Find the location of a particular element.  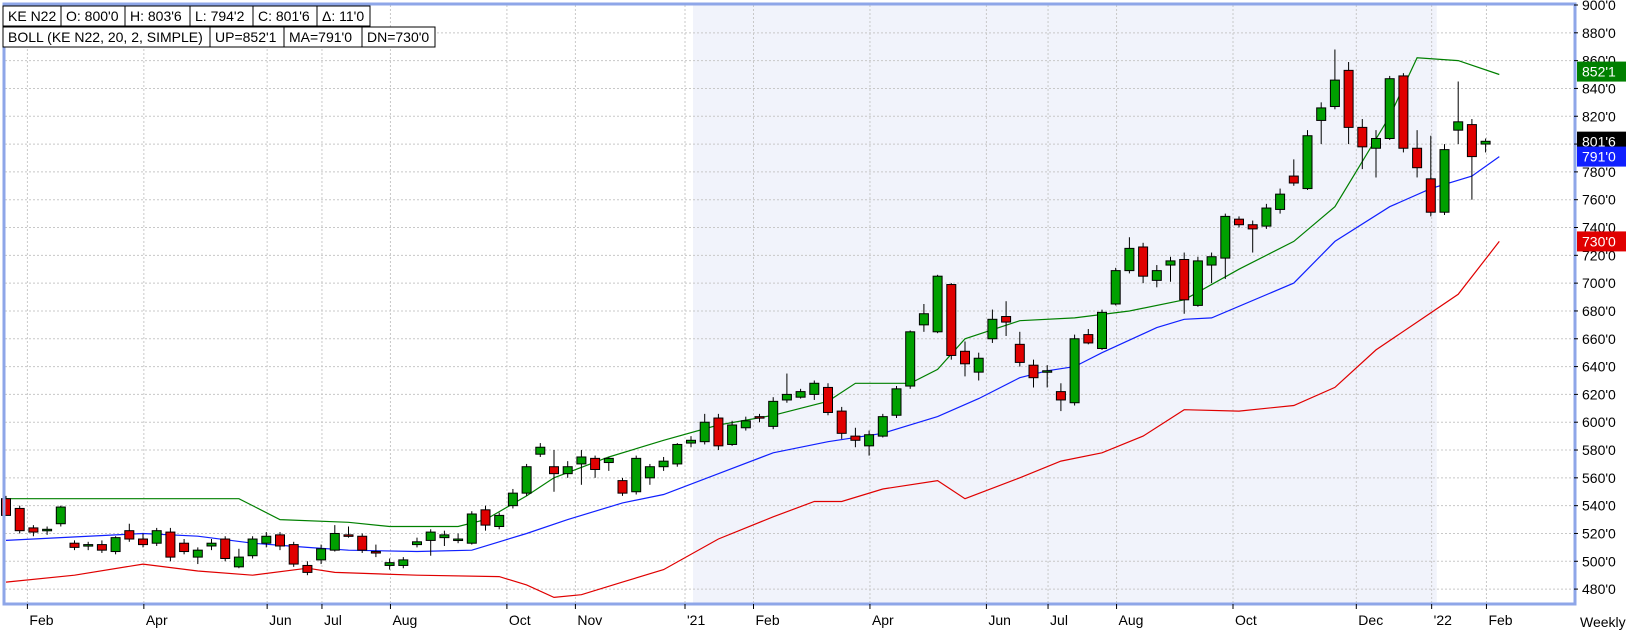

y-tick-label: 780'0 is located at coordinates (1599, 172).